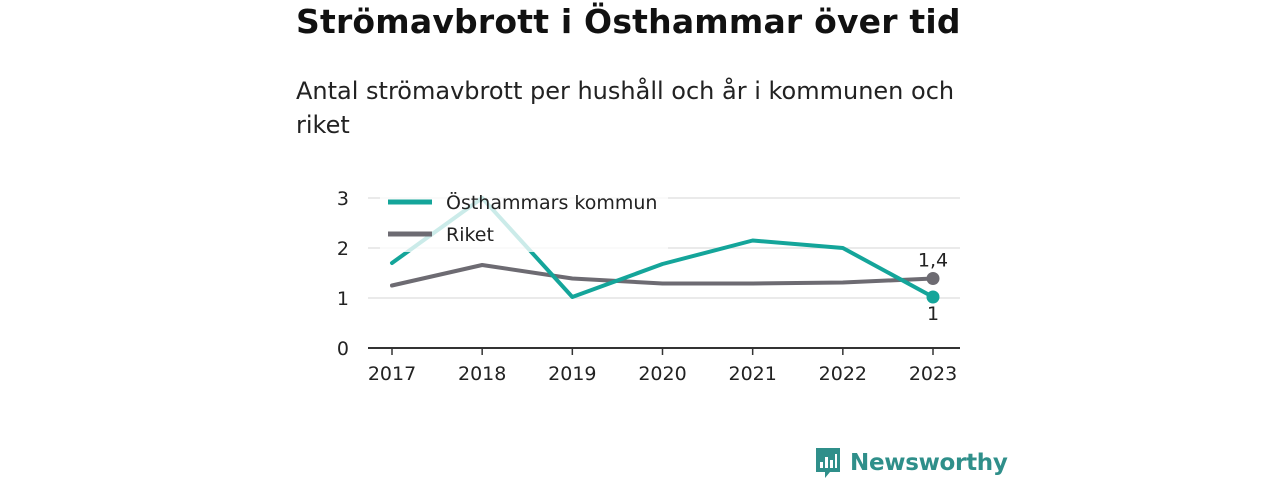 The image size is (1280, 480). Describe the element at coordinates (343, 299) in the screenshot. I see `y-tick-label: 1` at that location.